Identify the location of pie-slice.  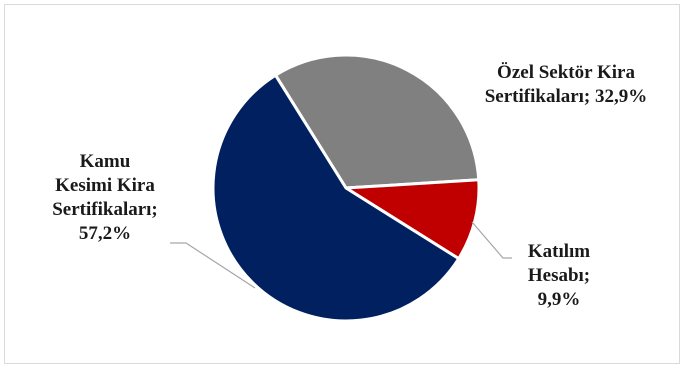
(412, 219).